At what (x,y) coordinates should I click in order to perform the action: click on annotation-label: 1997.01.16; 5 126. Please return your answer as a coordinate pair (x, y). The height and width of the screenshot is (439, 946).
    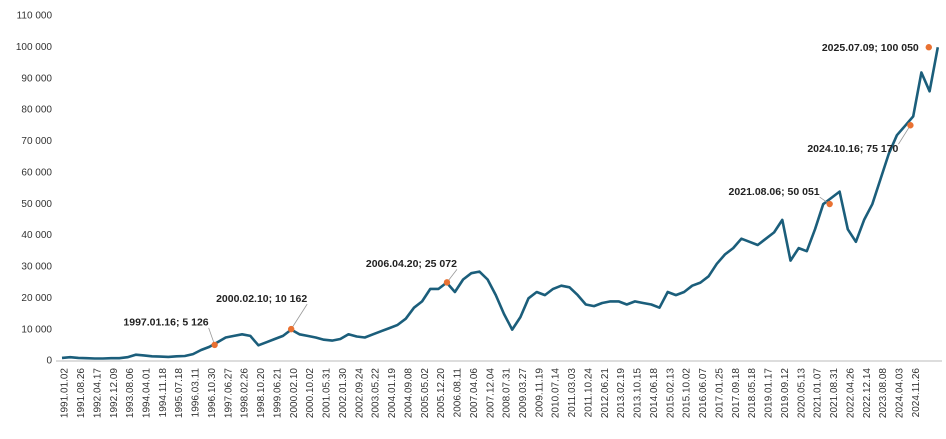
    Looking at the image, I should click on (165, 323).